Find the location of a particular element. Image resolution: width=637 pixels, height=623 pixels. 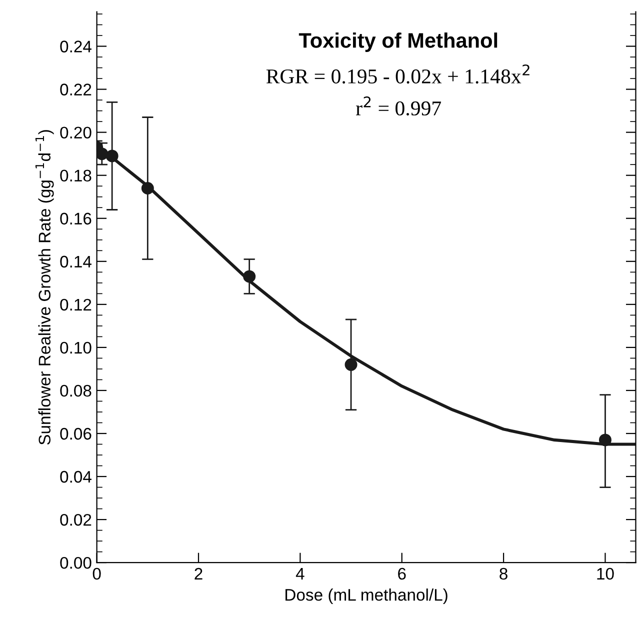

y-tick-label: 0.16 is located at coordinates (76, 218).